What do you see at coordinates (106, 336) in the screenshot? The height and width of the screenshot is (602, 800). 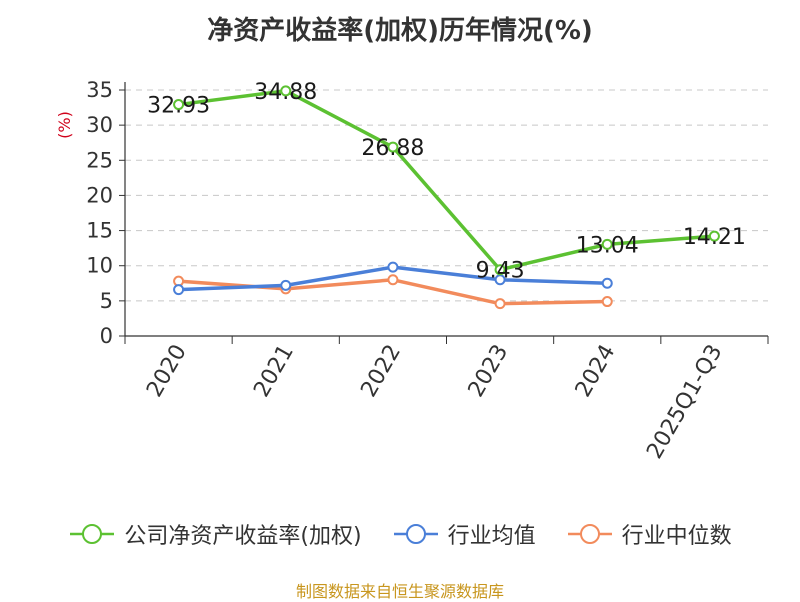 I see `y-tick-label: 0` at bounding box center [106, 336].